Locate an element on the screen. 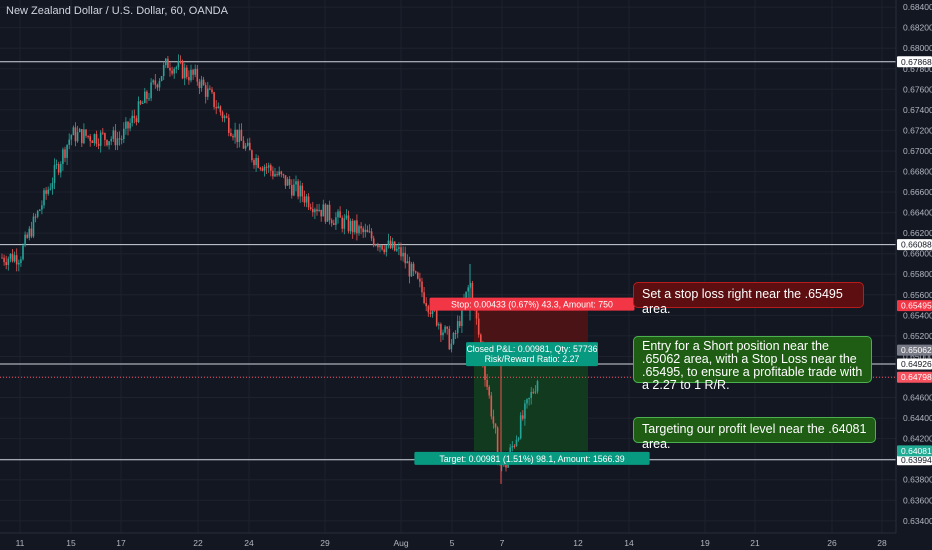 This screenshot has height=550, width=932. closed-pnl-label: Closed P&L: 0.00981, Qty: 57736 is located at coordinates (531, 349).